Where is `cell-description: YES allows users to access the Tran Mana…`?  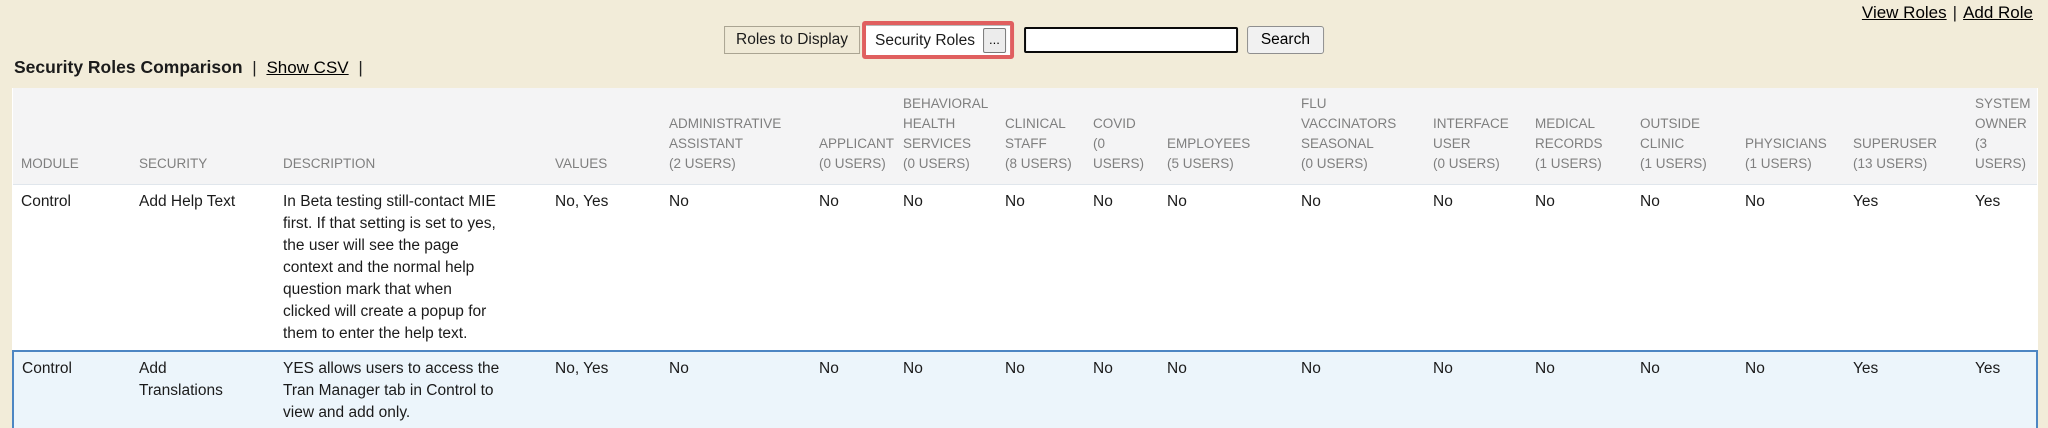 cell-description: YES allows users to access the Tran Mana… is located at coordinates (411, 389).